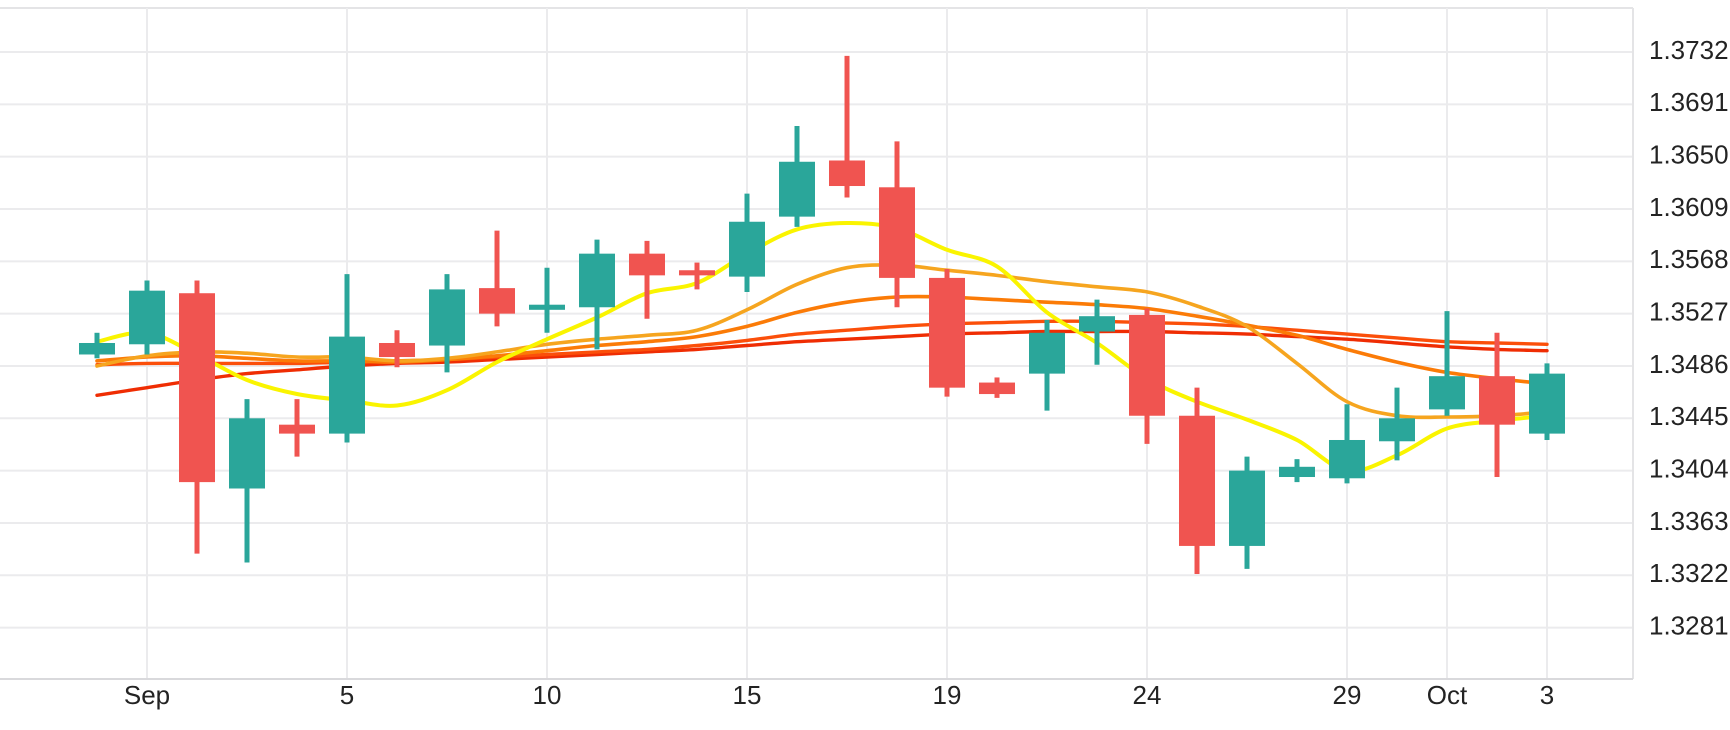  What do you see at coordinates (547, 695) in the screenshot?
I see `x-axis-label: 10` at bounding box center [547, 695].